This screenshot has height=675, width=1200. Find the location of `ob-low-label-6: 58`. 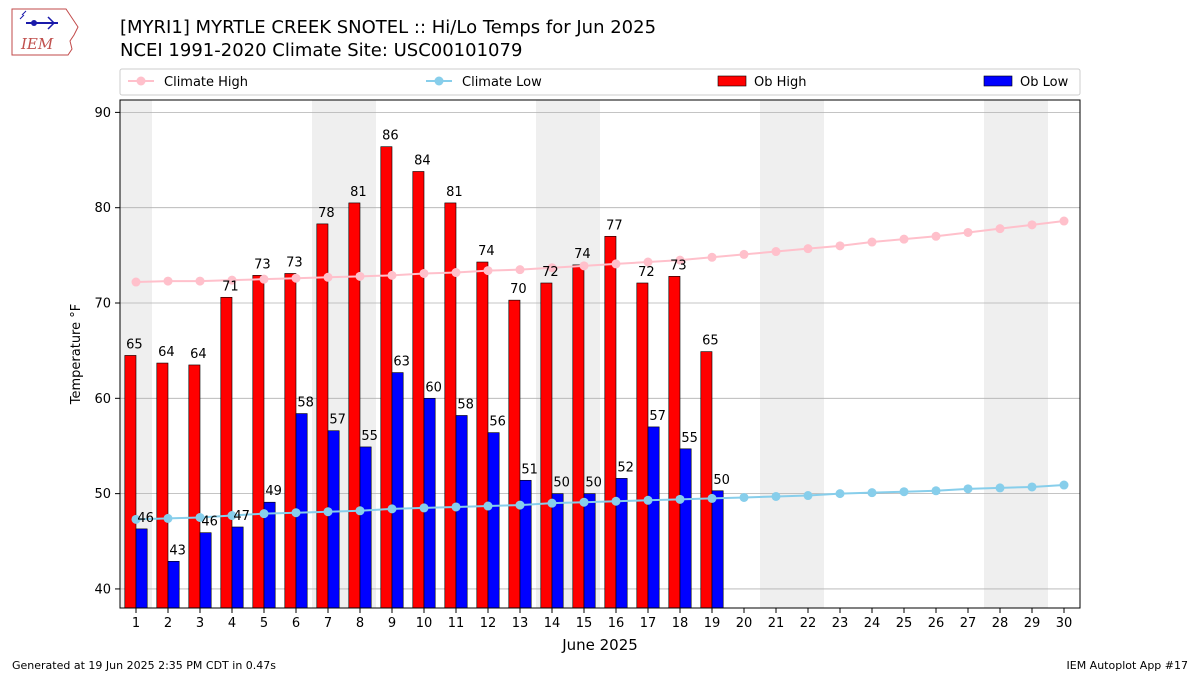

ob-low-label-6: 58 is located at coordinates (305, 403).